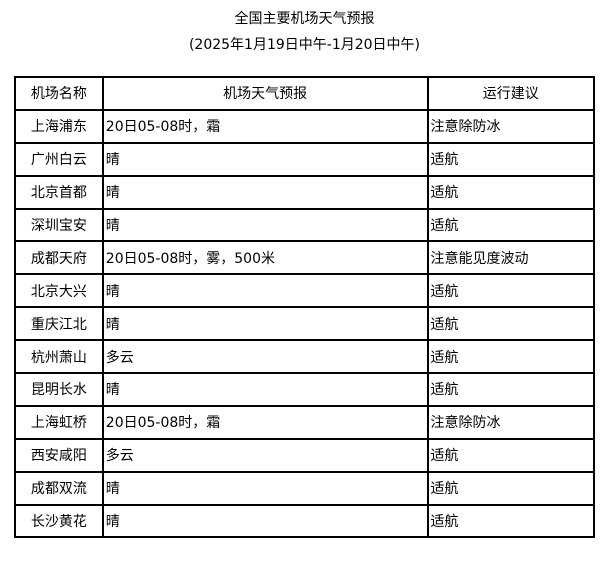 The height and width of the screenshot is (571, 609). Describe the element at coordinates (59, 357) in the screenshot. I see `airport-name-cell: 杭州萧山` at that location.